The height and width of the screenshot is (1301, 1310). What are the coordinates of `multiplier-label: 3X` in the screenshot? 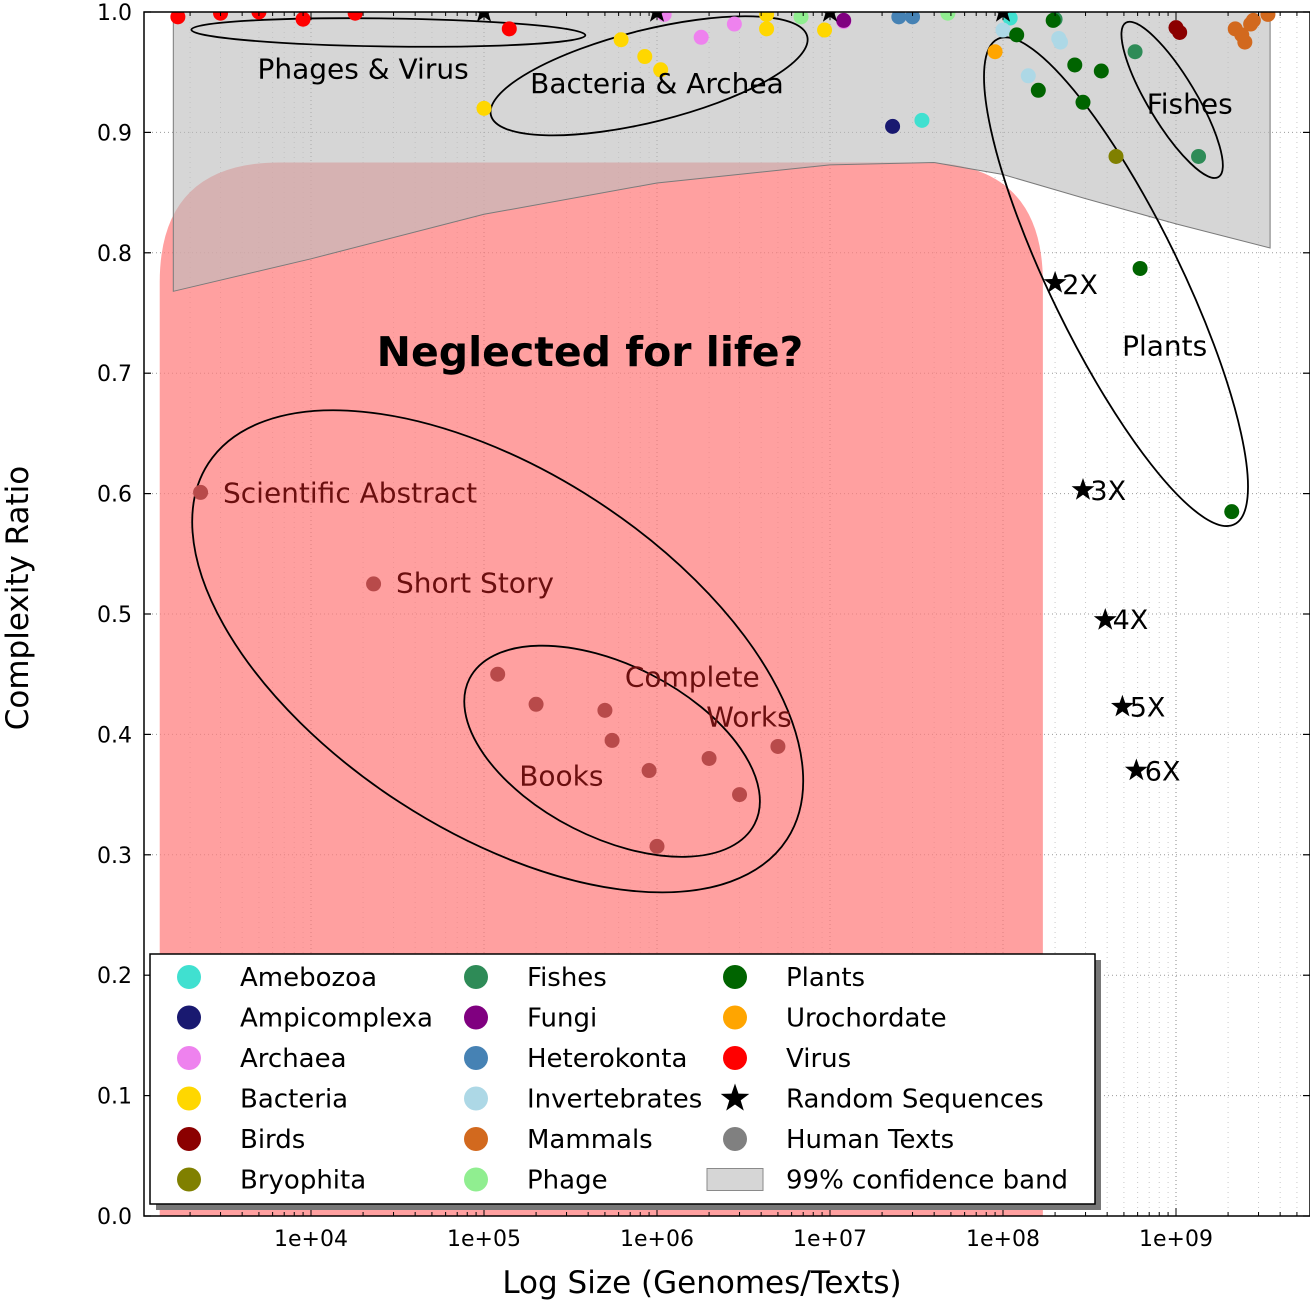 It's located at (1108, 491).